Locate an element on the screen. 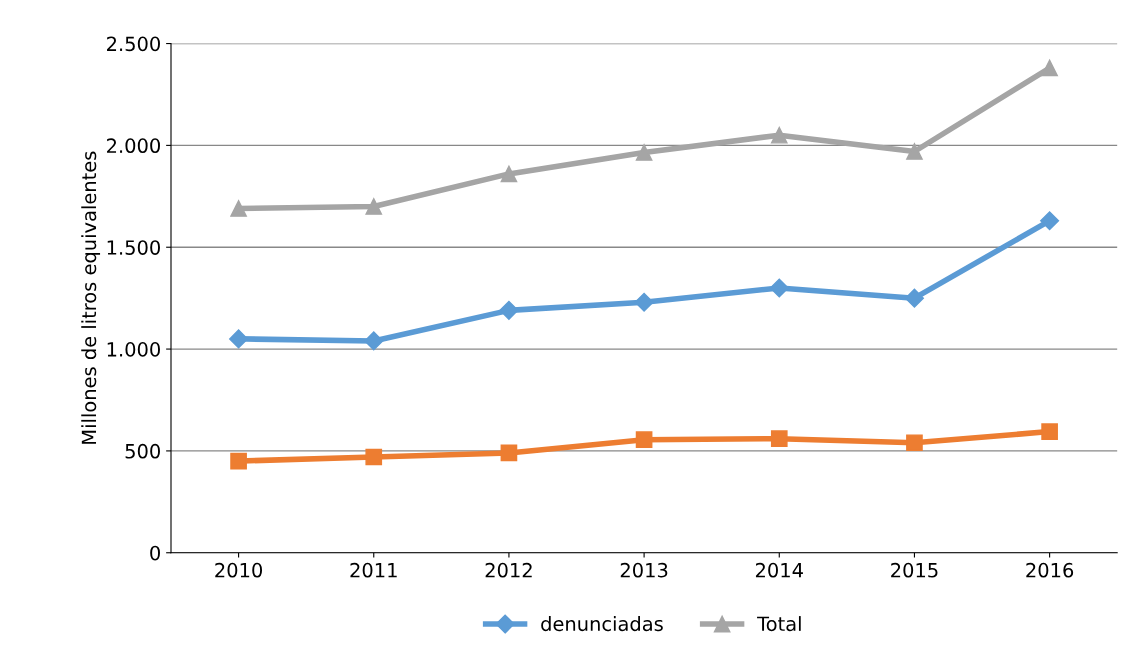 This screenshot has width=1140, height=670. y-tick-label: 500 is located at coordinates (142, 451).